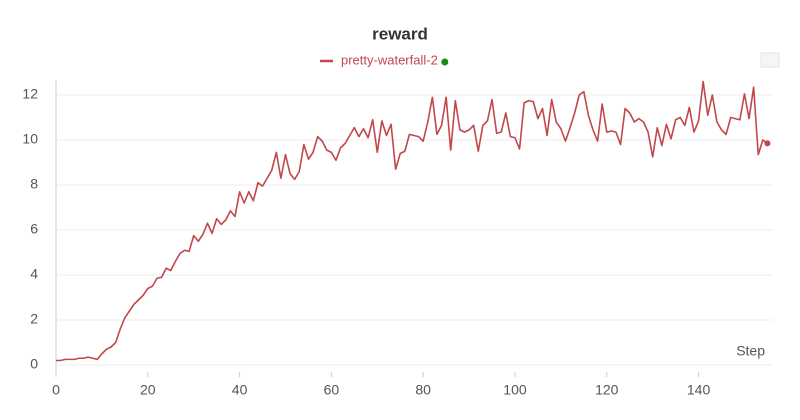 The height and width of the screenshot is (420, 800). I want to click on status-dot, so click(445, 62).